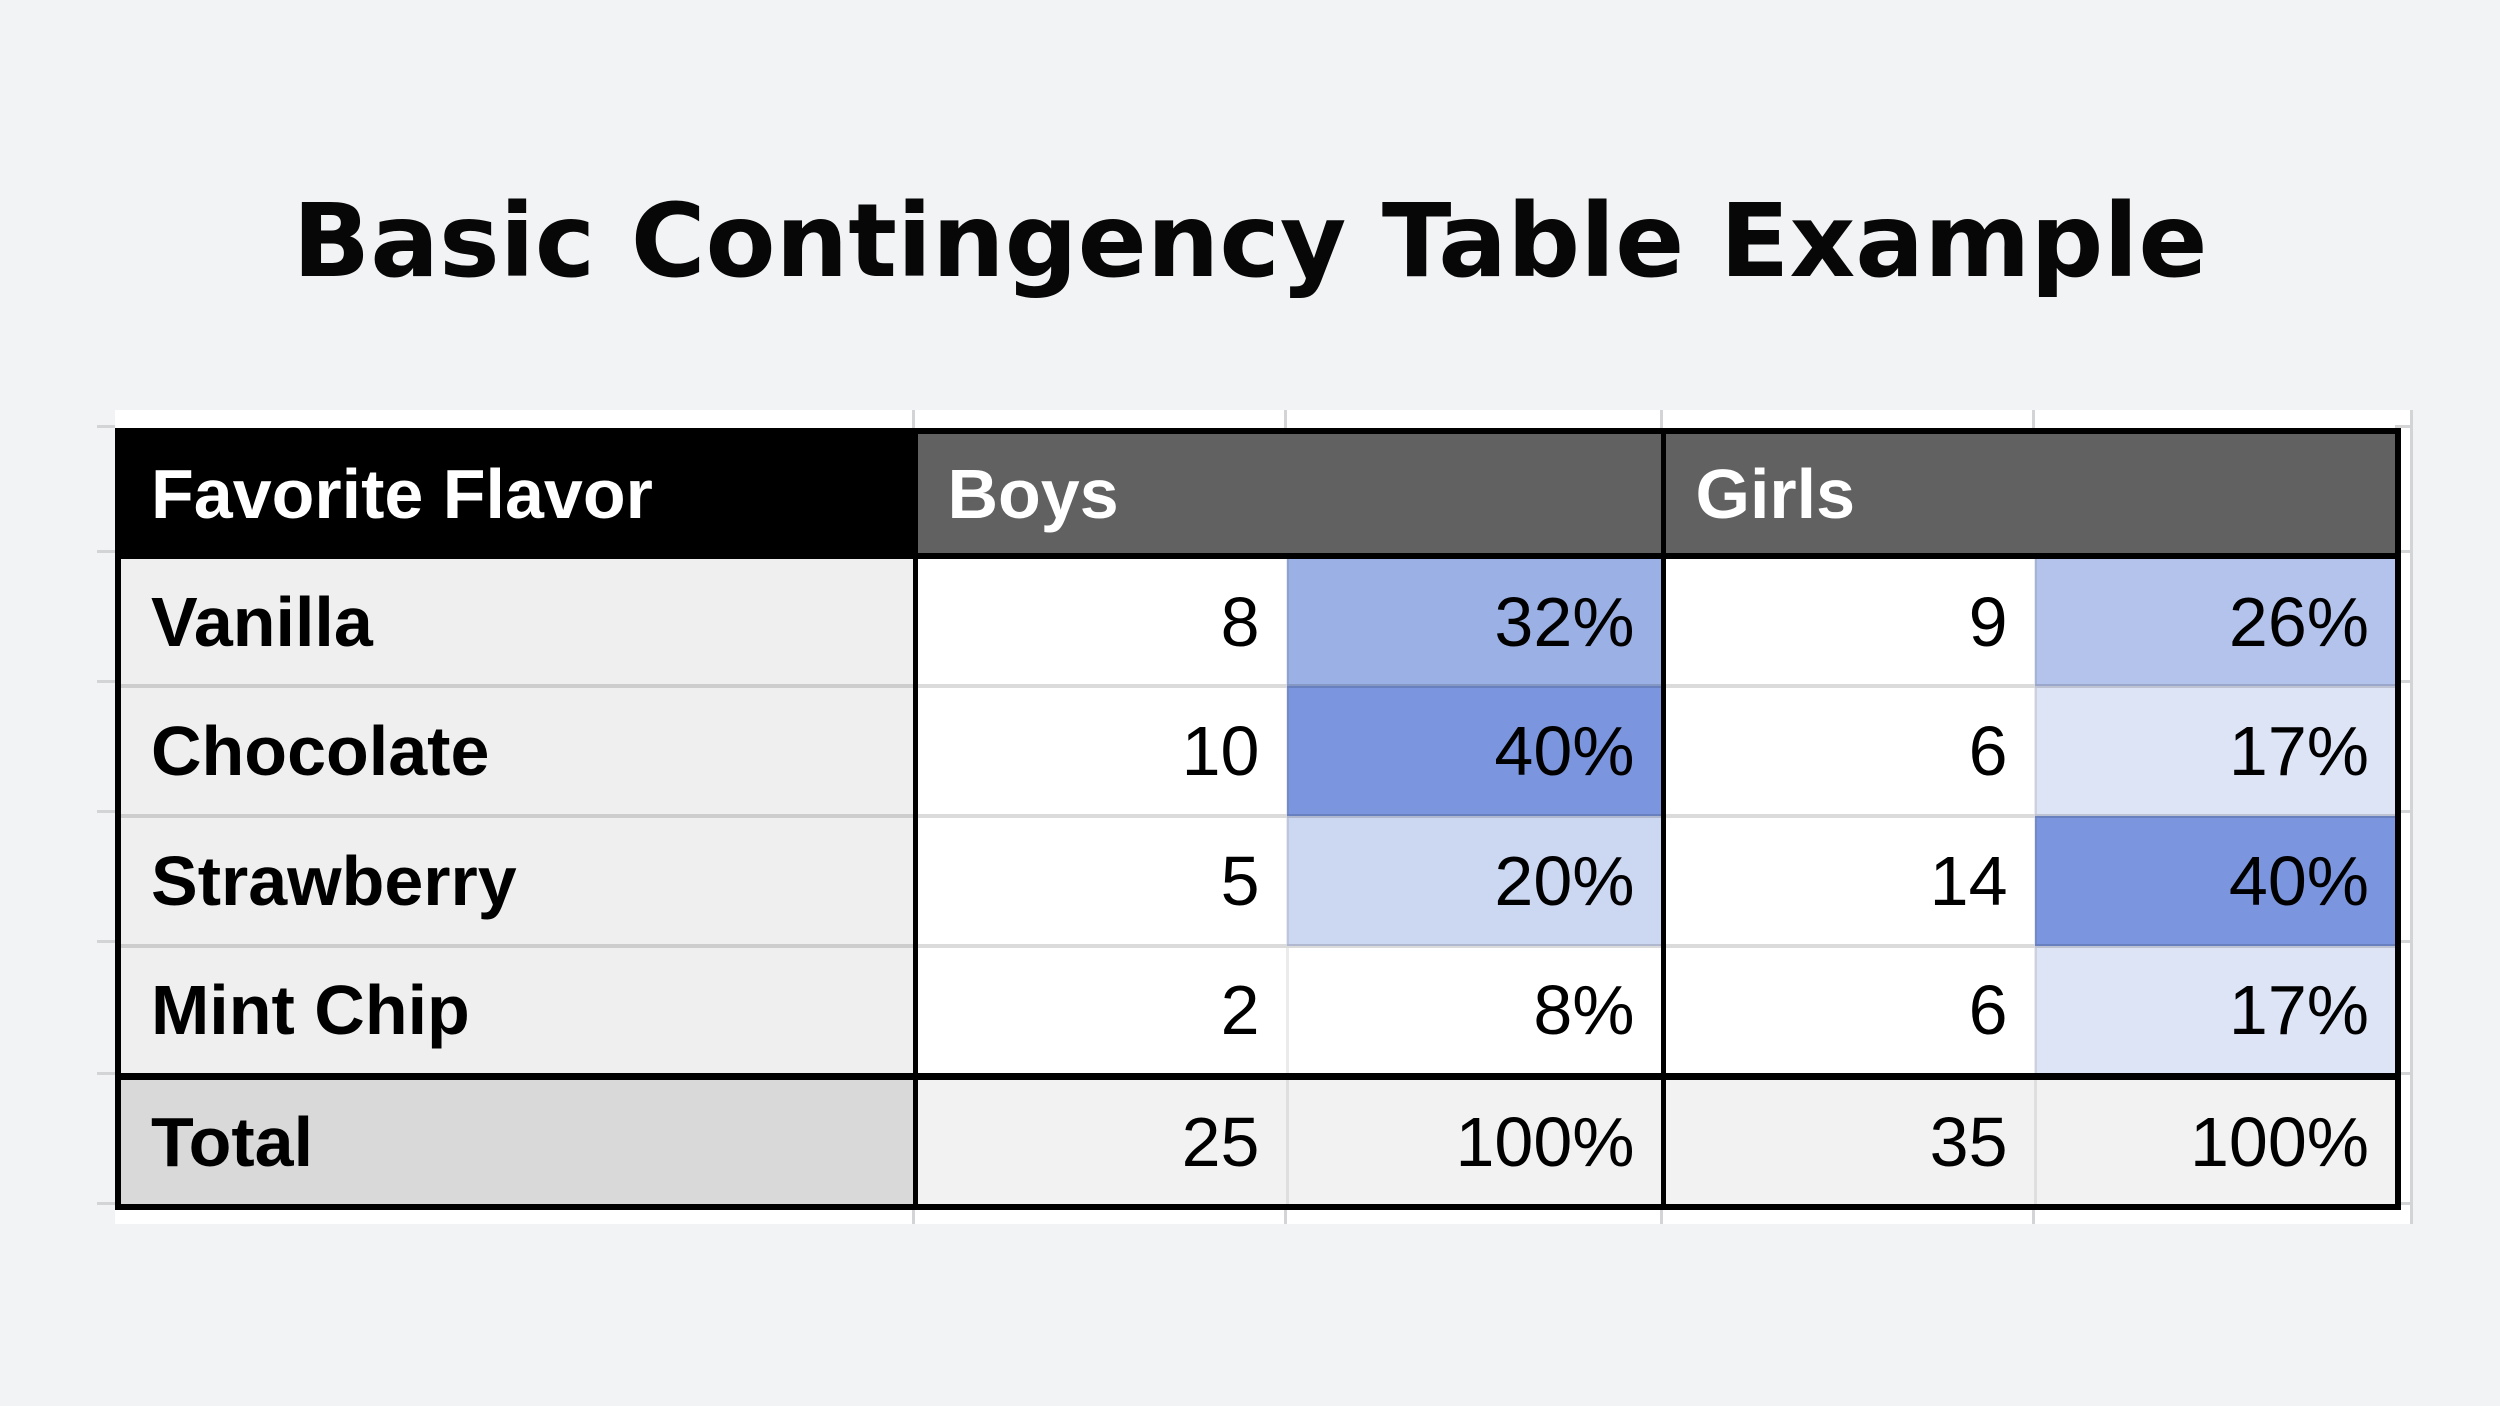 This screenshot has height=1406, width=2500. What do you see at coordinates (1101, 1010) in the screenshot?
I see `cell-boys-count: 2` at bounding box center [1101, 1010].